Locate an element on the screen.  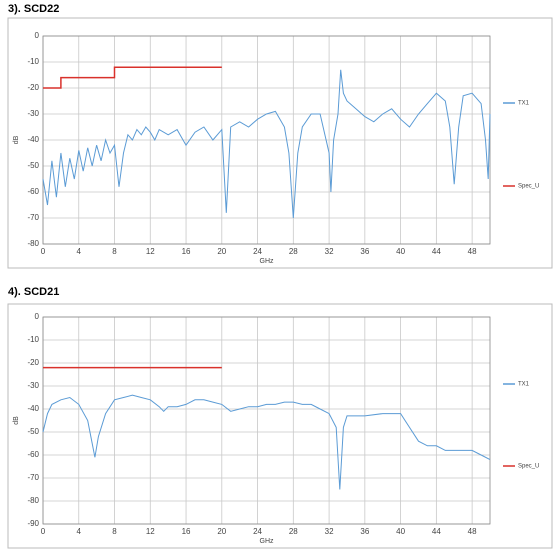
chart-title: 3). SCD22 is located at coordinates (33, 9).